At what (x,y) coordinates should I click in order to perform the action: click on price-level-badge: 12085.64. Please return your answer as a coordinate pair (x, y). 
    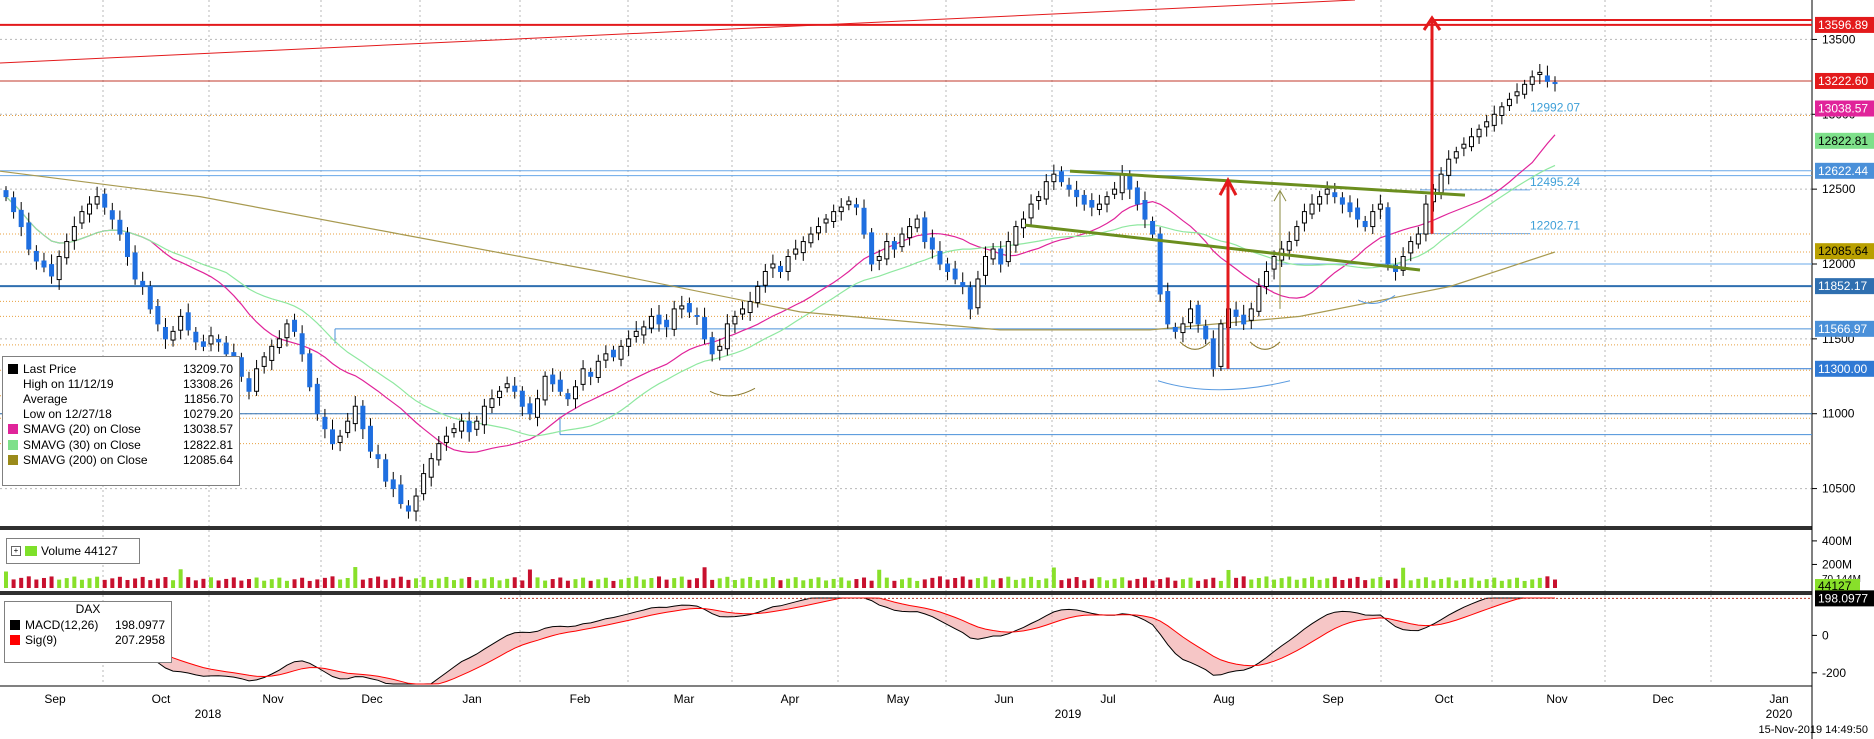
    Looking at the image, I should click on (1844, 251).